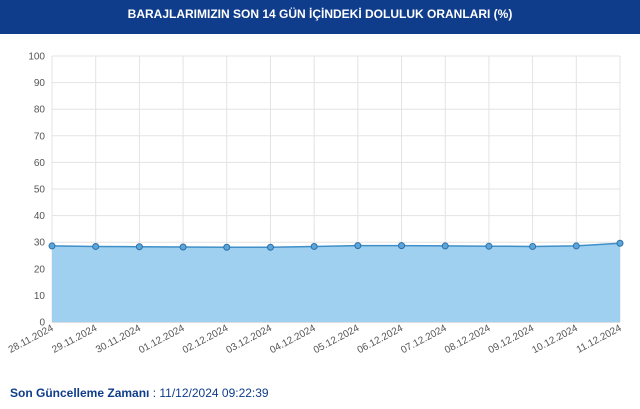  I want to click on y-tick-label: 90, so click(40, 83).